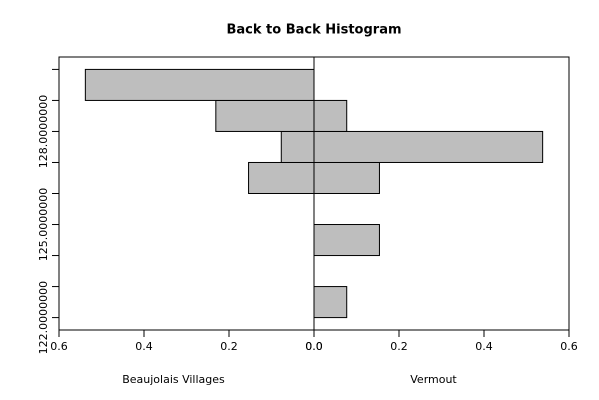 This screenshot has width=599, height=400. I want to click on axis-label: Beaujolais Villages, so click(173, 379).